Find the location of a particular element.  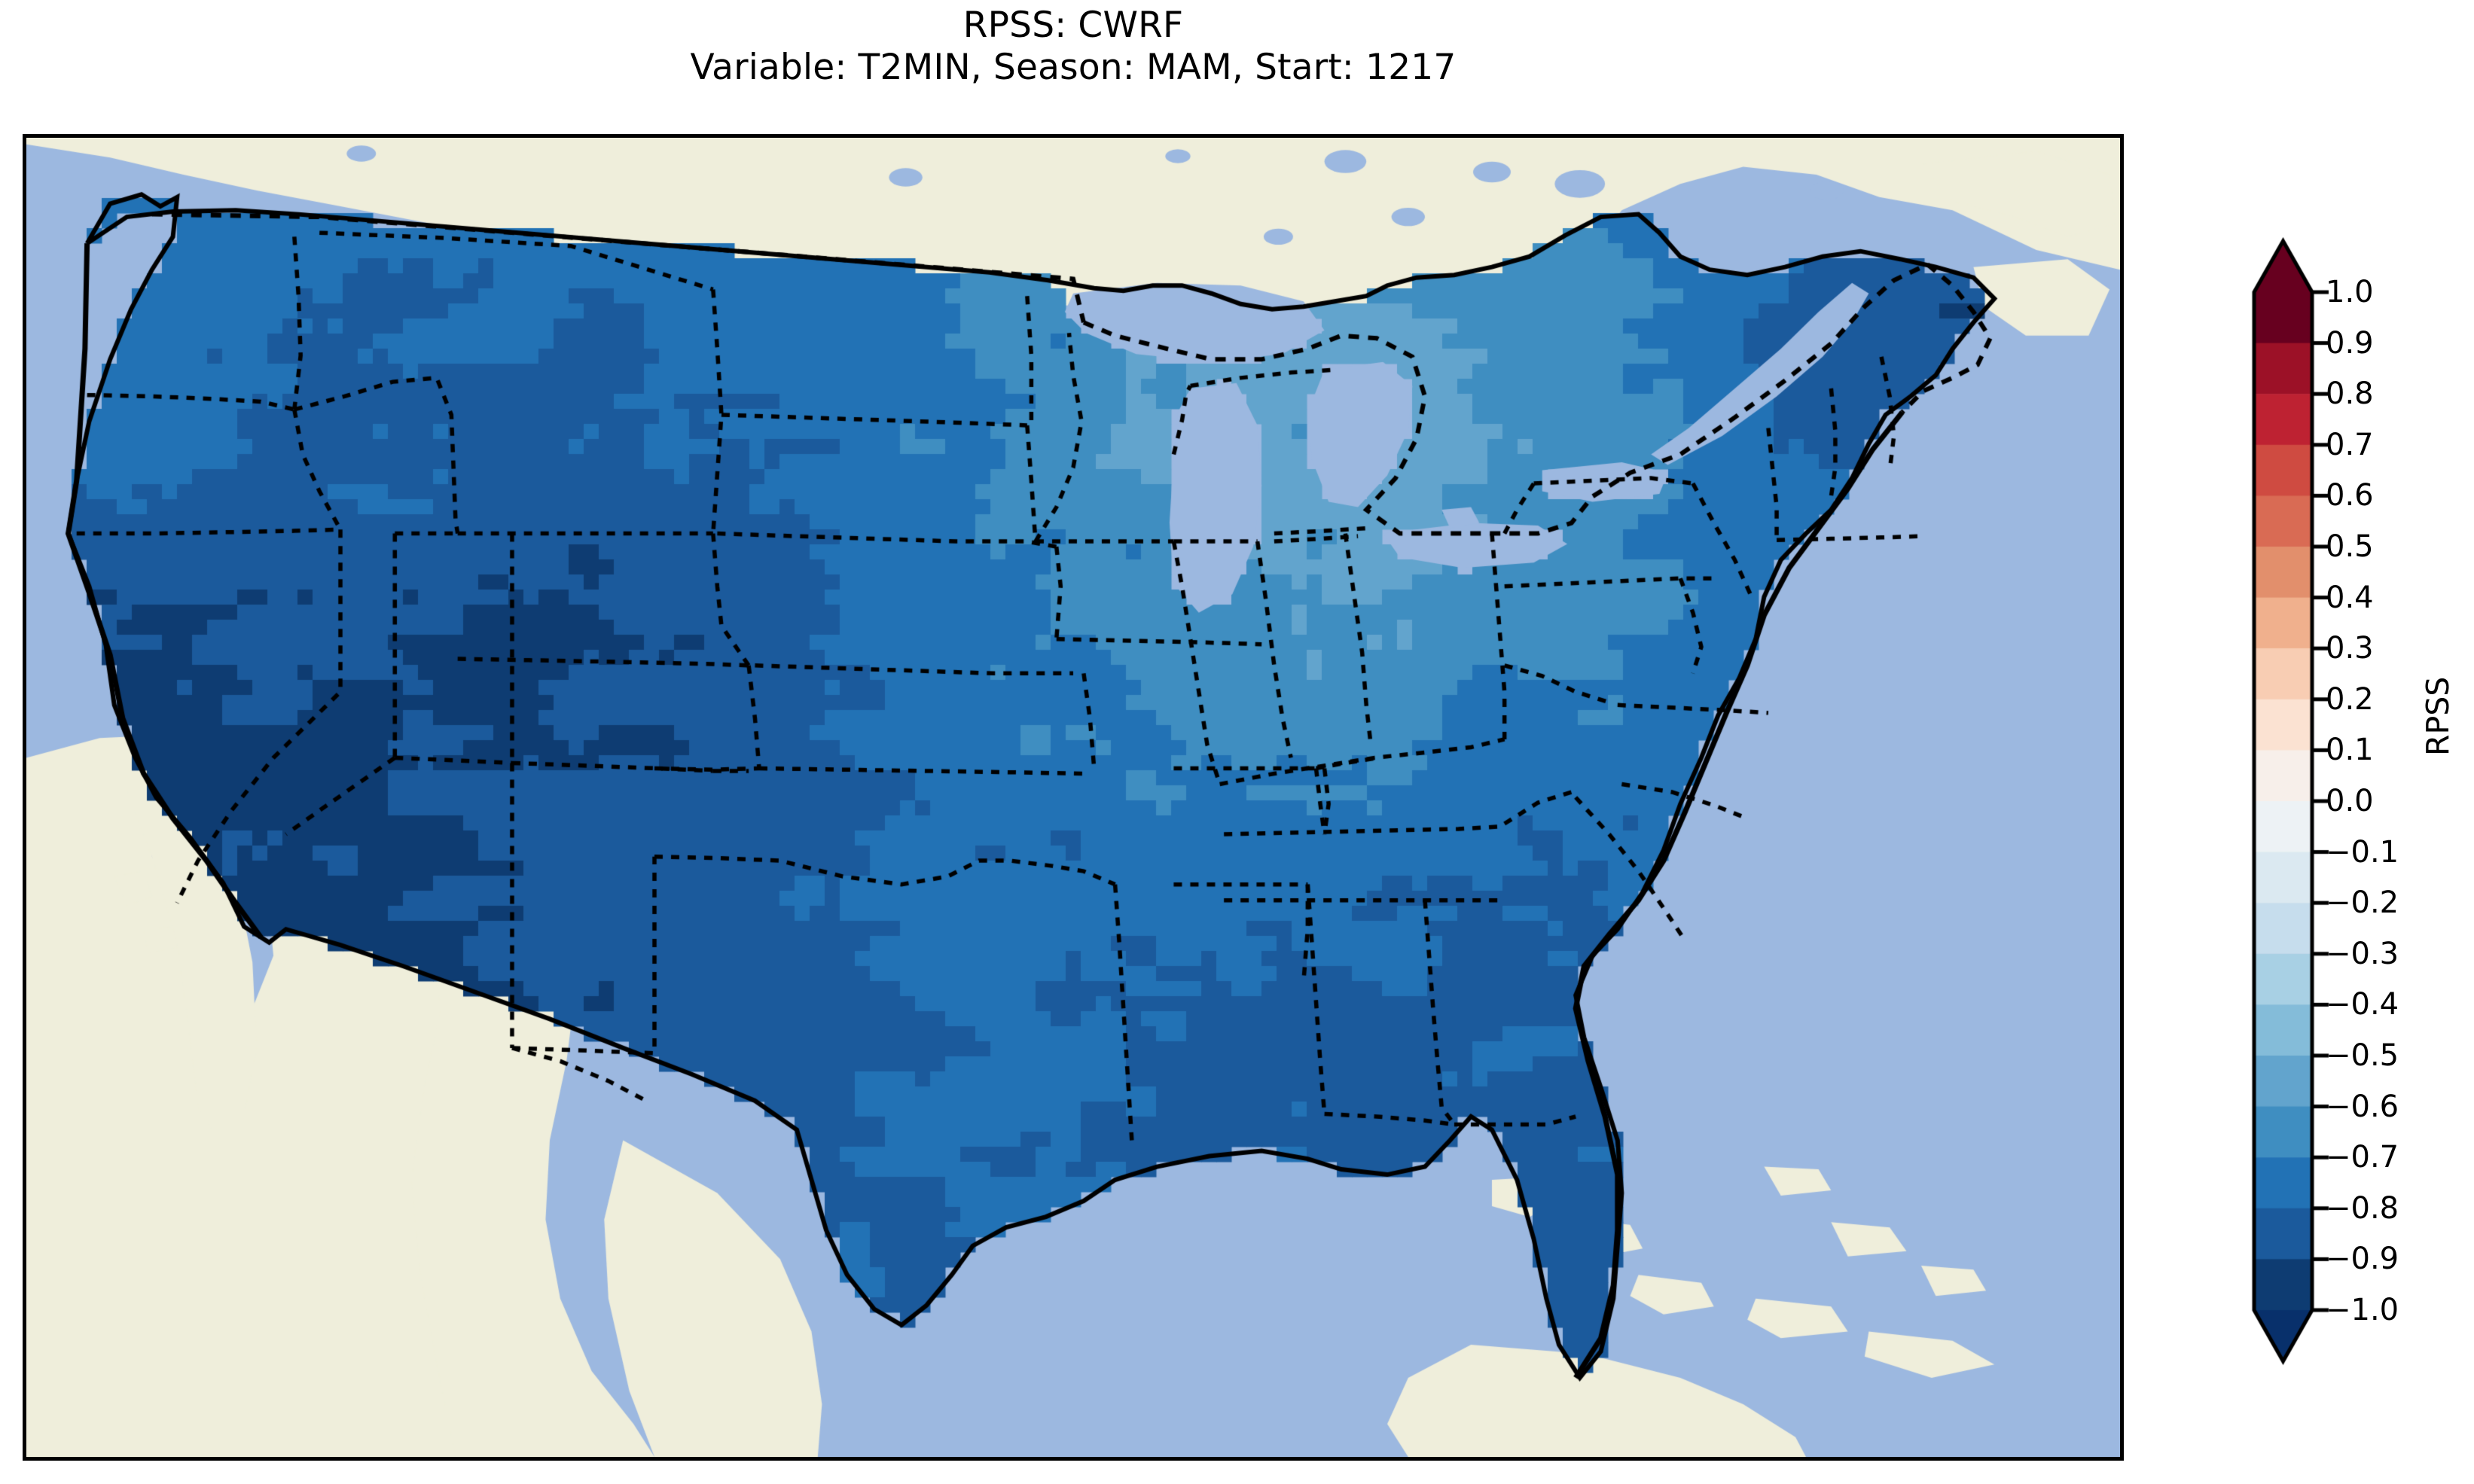

colorbar-tick-18: −0.8 is located at coordinates (2363, 1208).